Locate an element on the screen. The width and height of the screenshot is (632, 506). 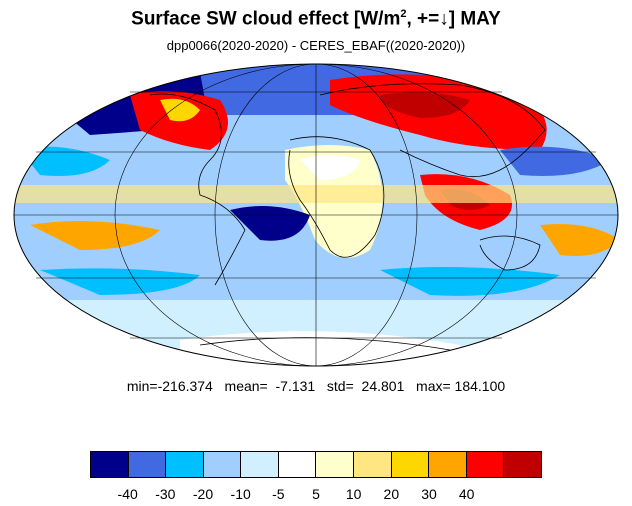
colorbar is located at coordinates (316, 464).